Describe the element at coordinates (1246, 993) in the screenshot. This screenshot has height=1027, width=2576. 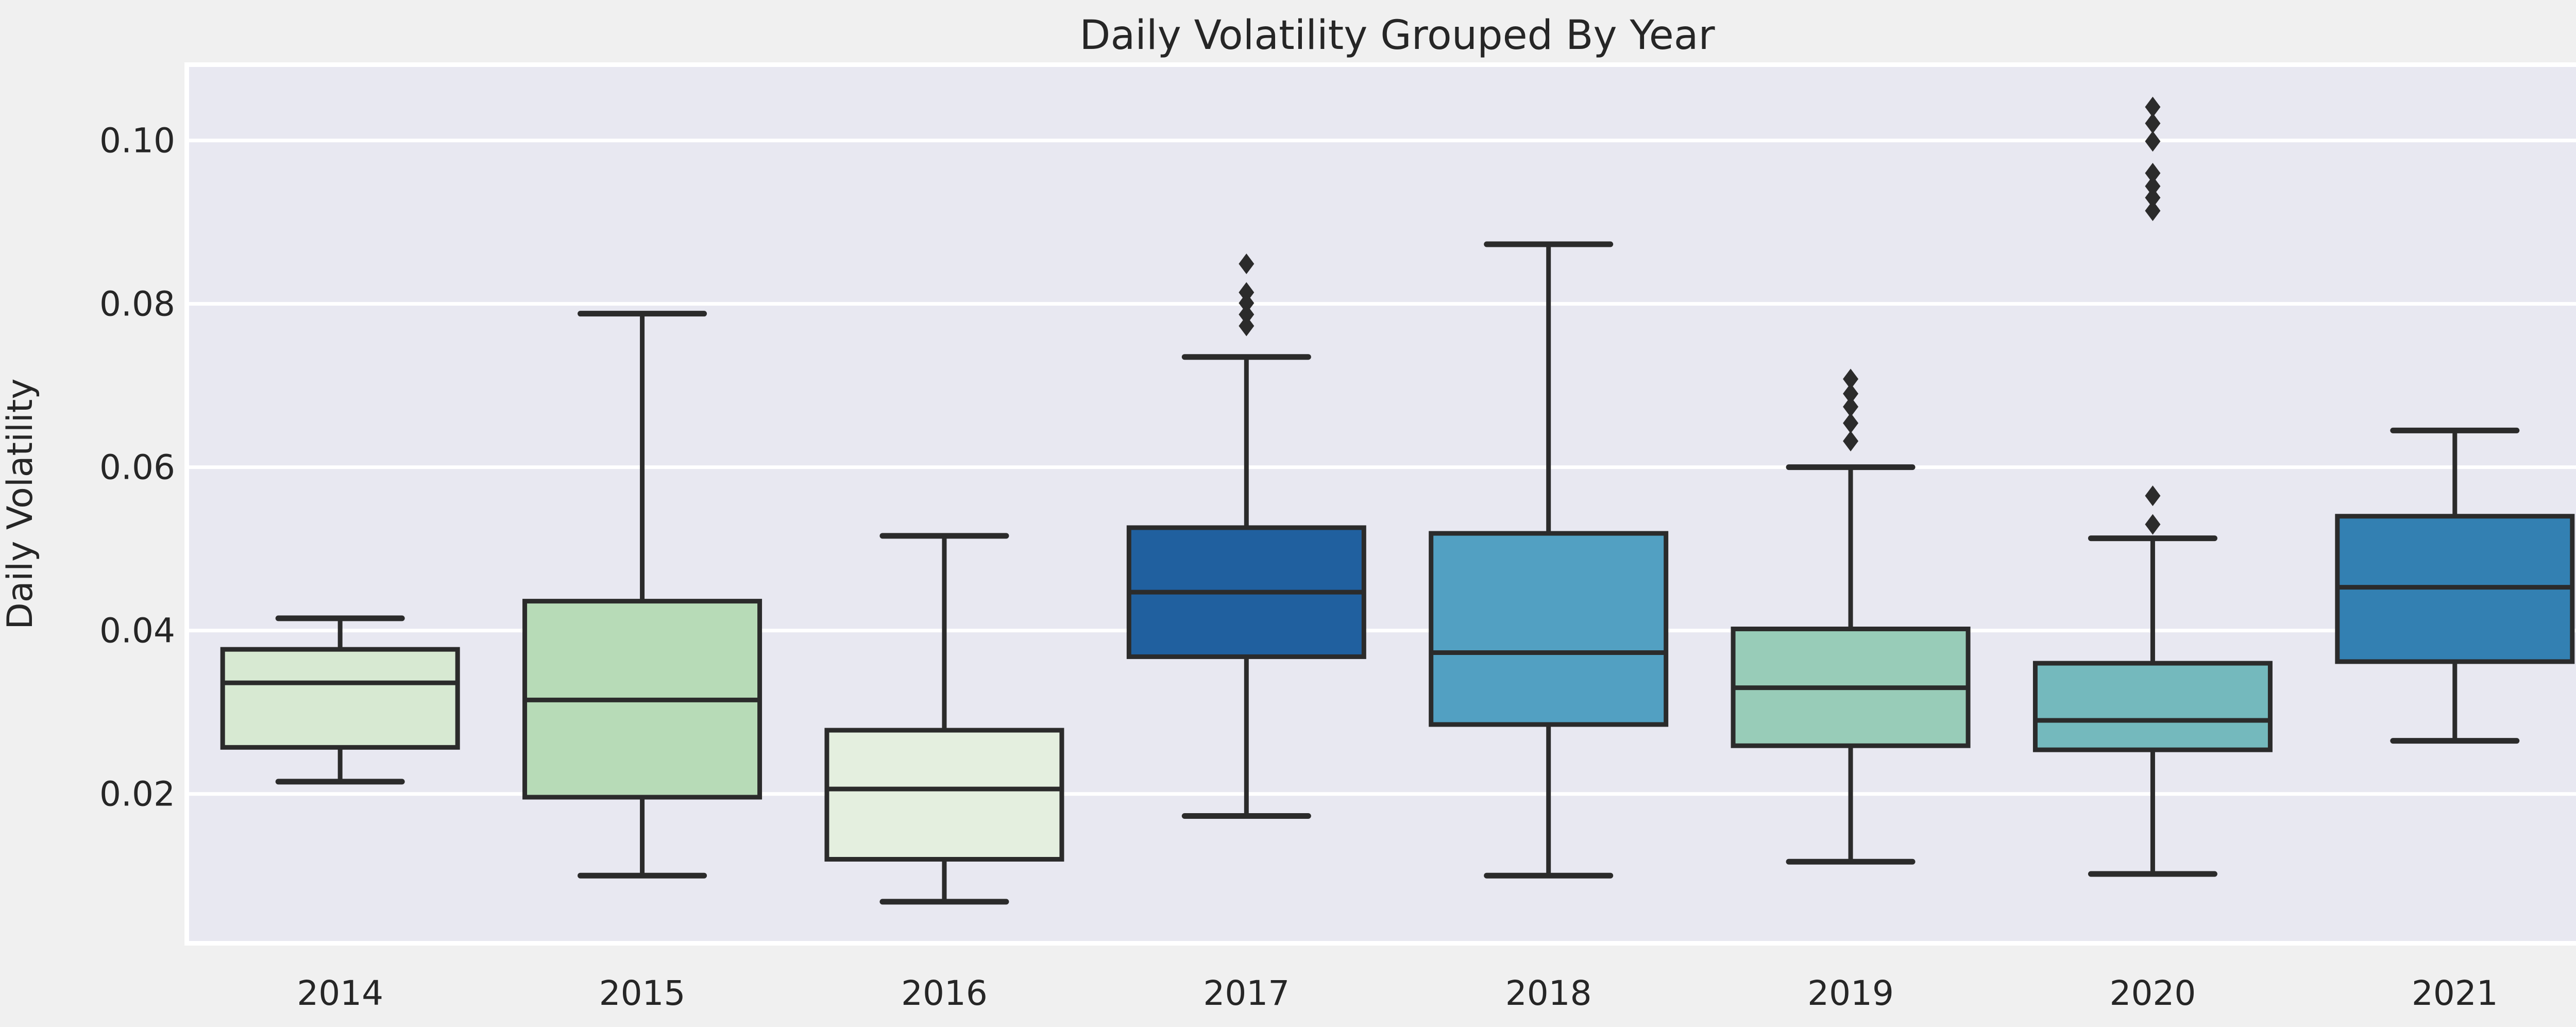
I see `x-tick-label-2017: 2017` at that location.